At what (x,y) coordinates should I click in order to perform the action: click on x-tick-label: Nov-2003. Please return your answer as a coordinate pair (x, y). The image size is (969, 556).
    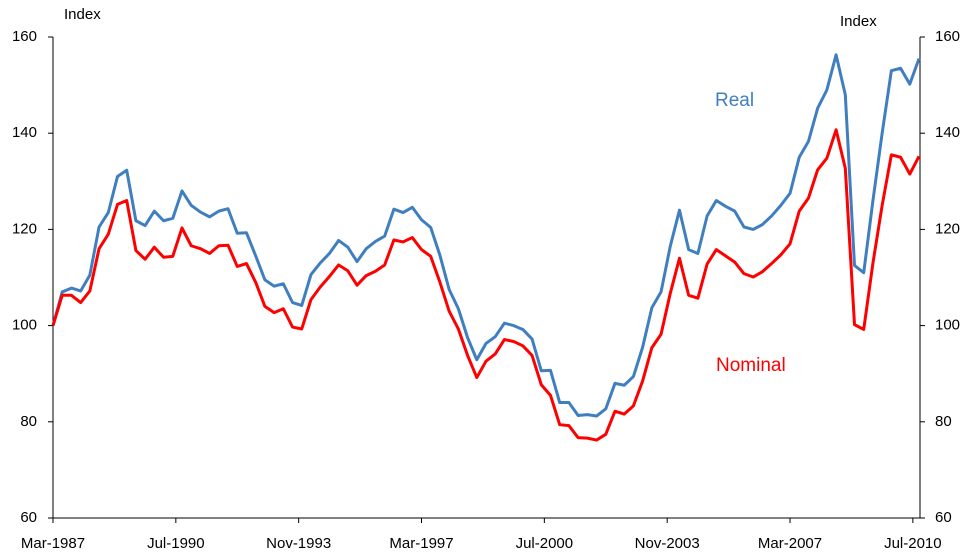
    Looking at the image, I should click on (667, 543).